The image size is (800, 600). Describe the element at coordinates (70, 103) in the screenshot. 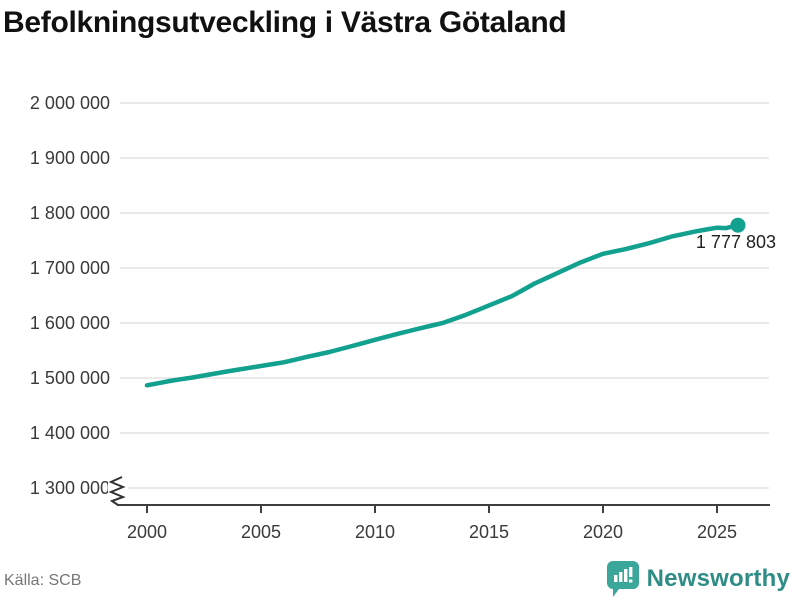

I see `y-tick-label: 2 000 000` at that location.